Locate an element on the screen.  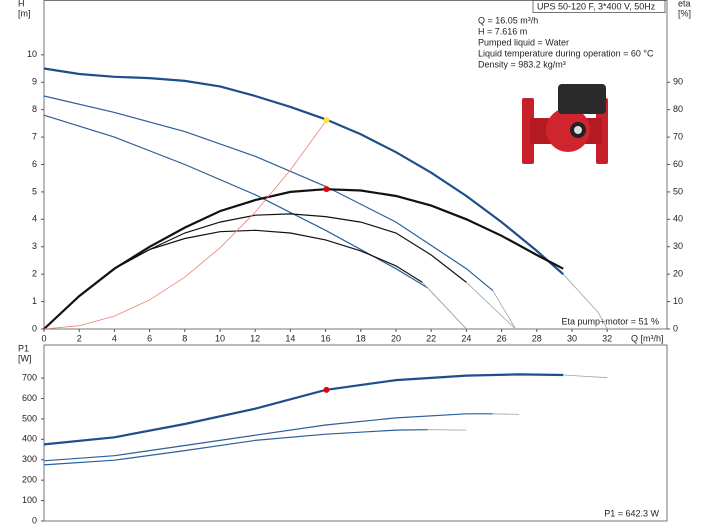
x-tick-label: 24 is located at coordinates (466, 338).